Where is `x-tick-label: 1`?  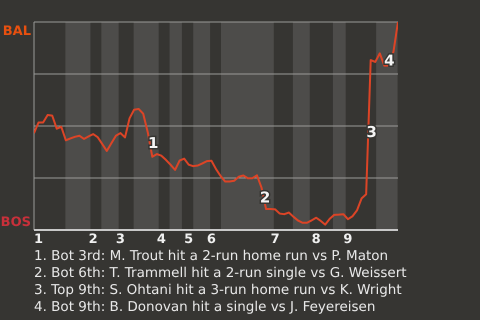
x-tick-label: 1 is located at coordinates (39, 240).